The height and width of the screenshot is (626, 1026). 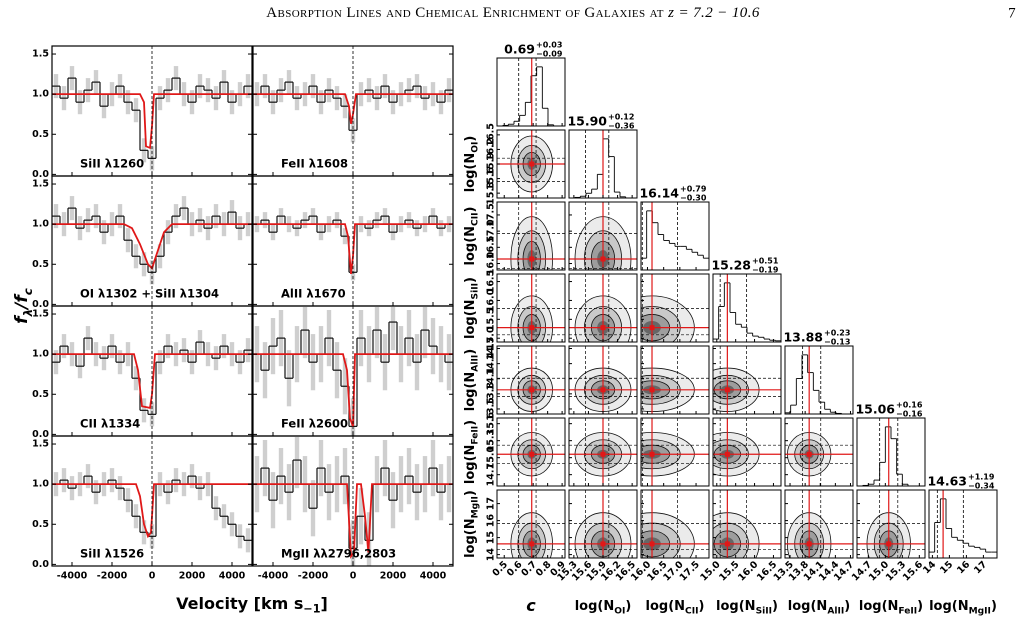 What do you see at coordinates (947, 481) in the screenshot?
I see `param-median: 14.63` at bounding box center [947, 481].